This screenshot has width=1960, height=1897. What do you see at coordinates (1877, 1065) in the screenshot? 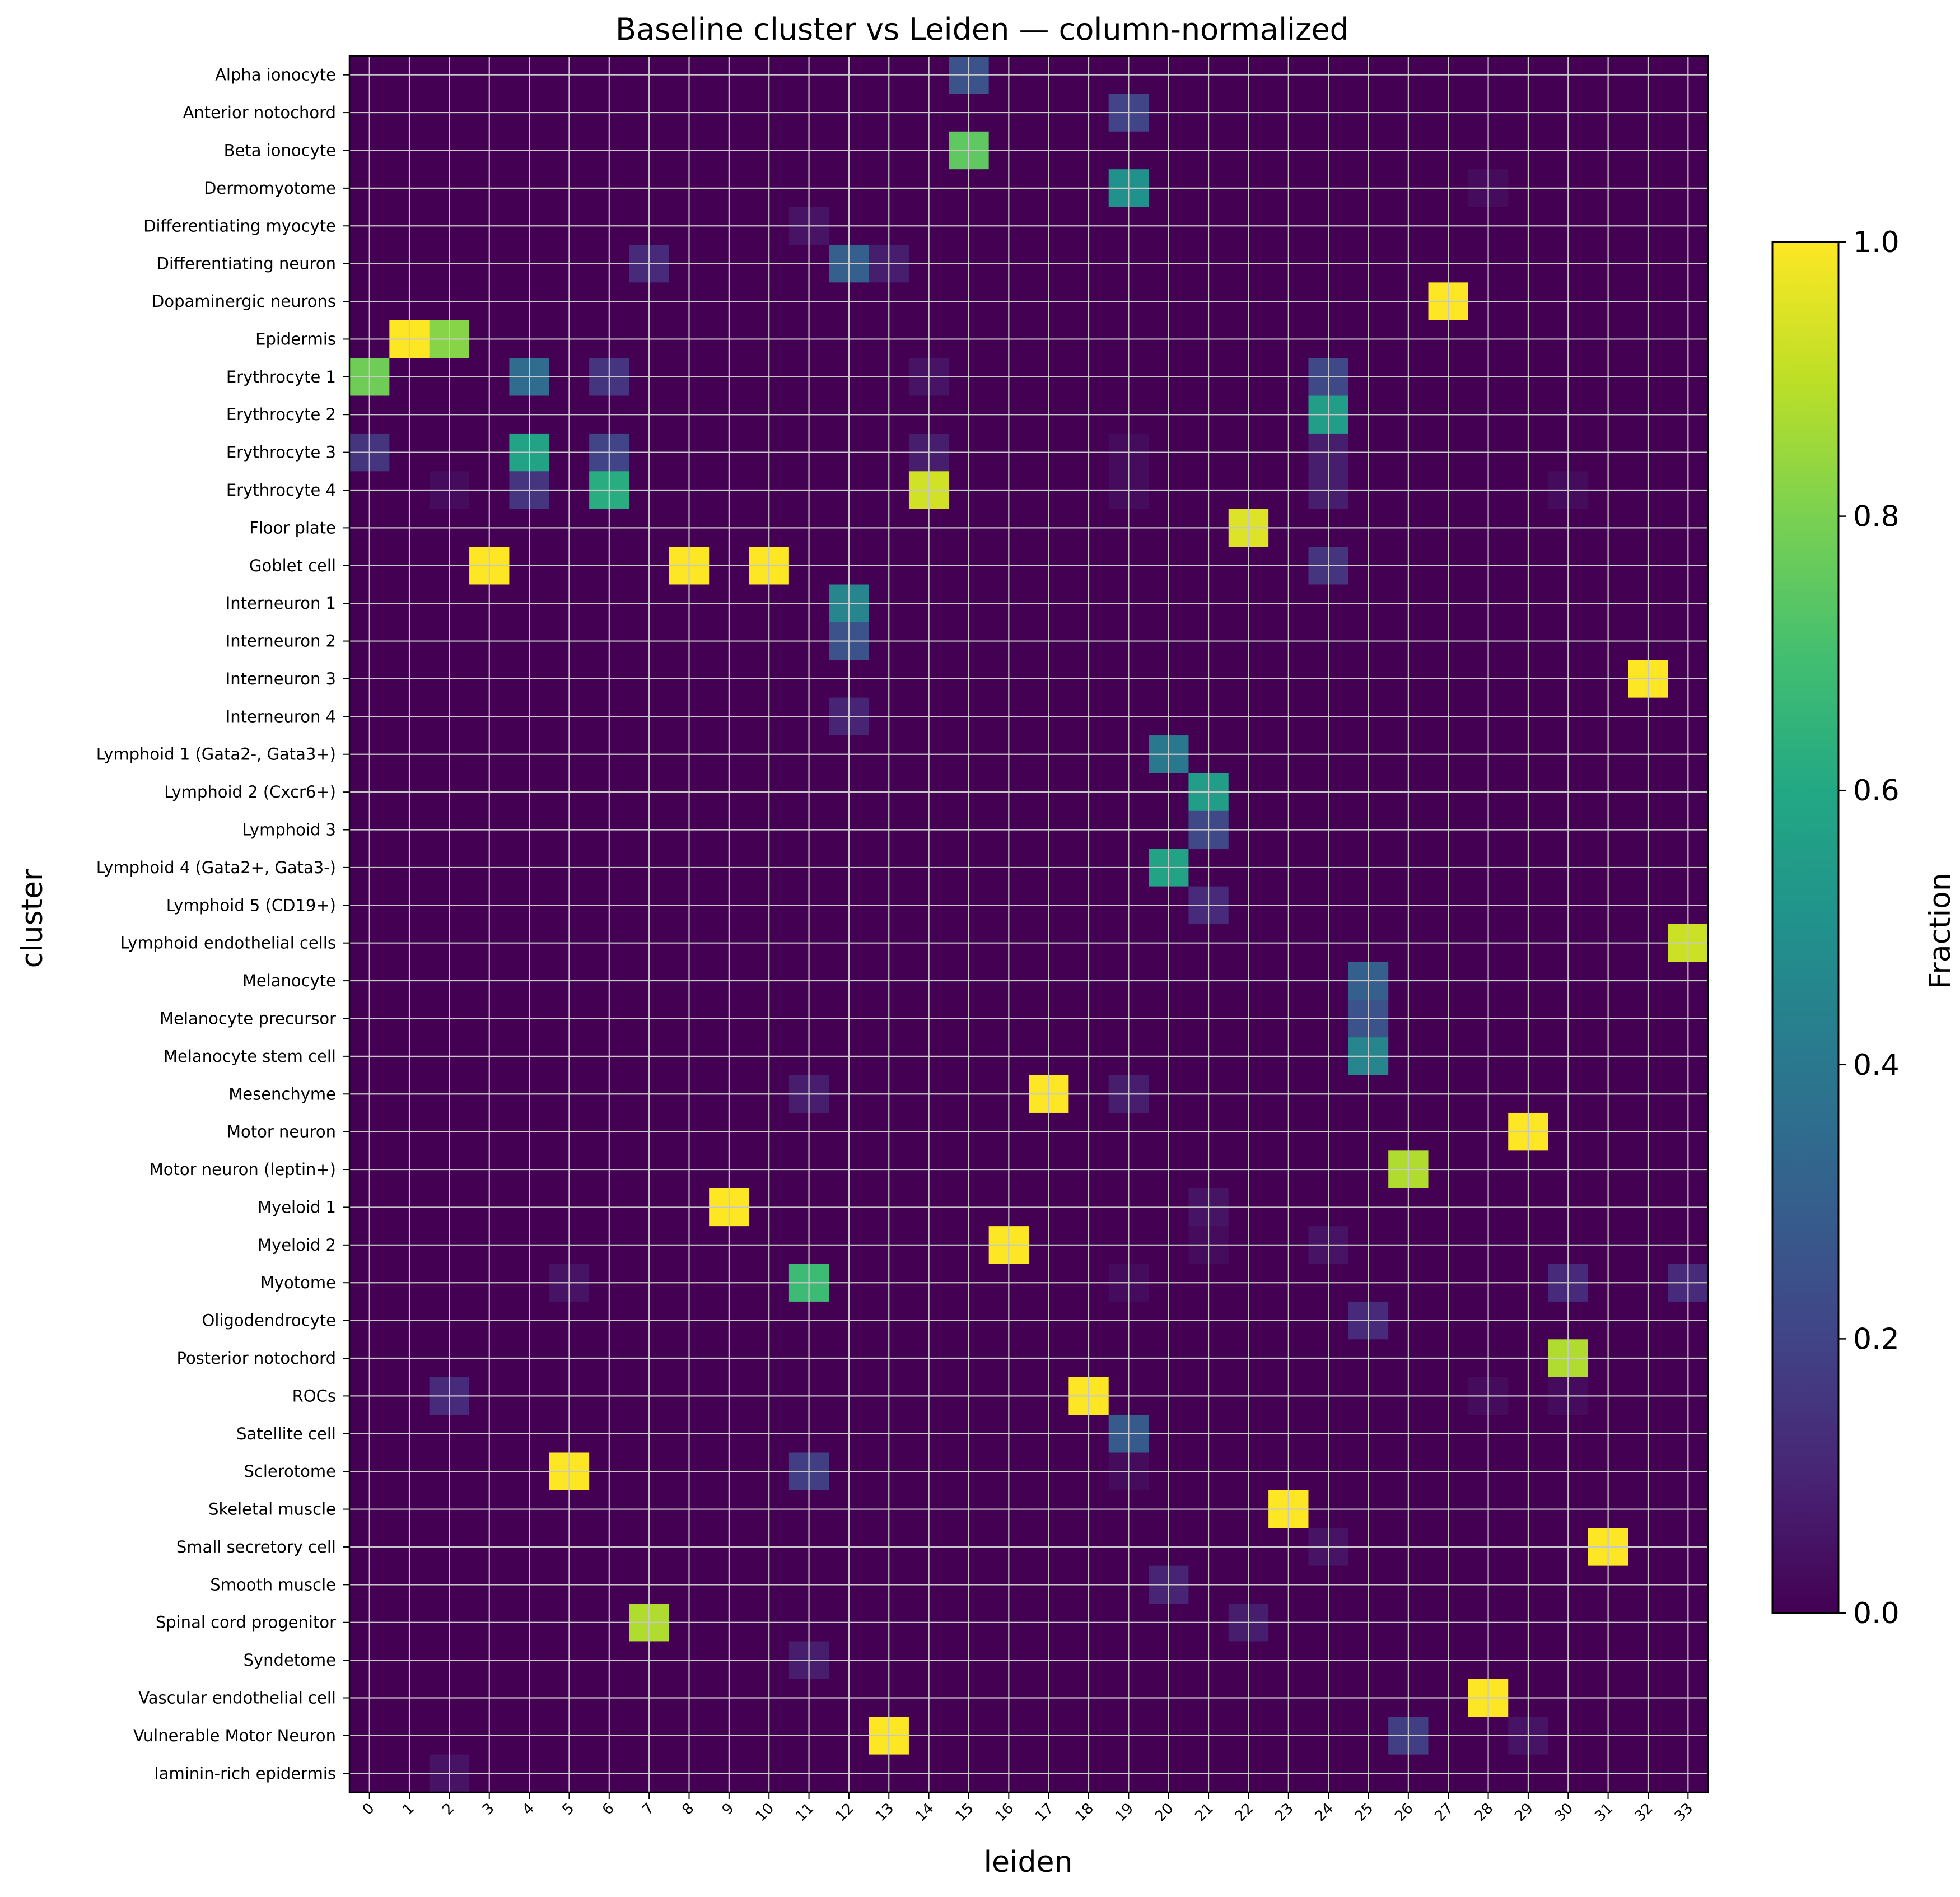
I see `colorbar-tick-label: 0.4` at bounding box center [1877, 1065].